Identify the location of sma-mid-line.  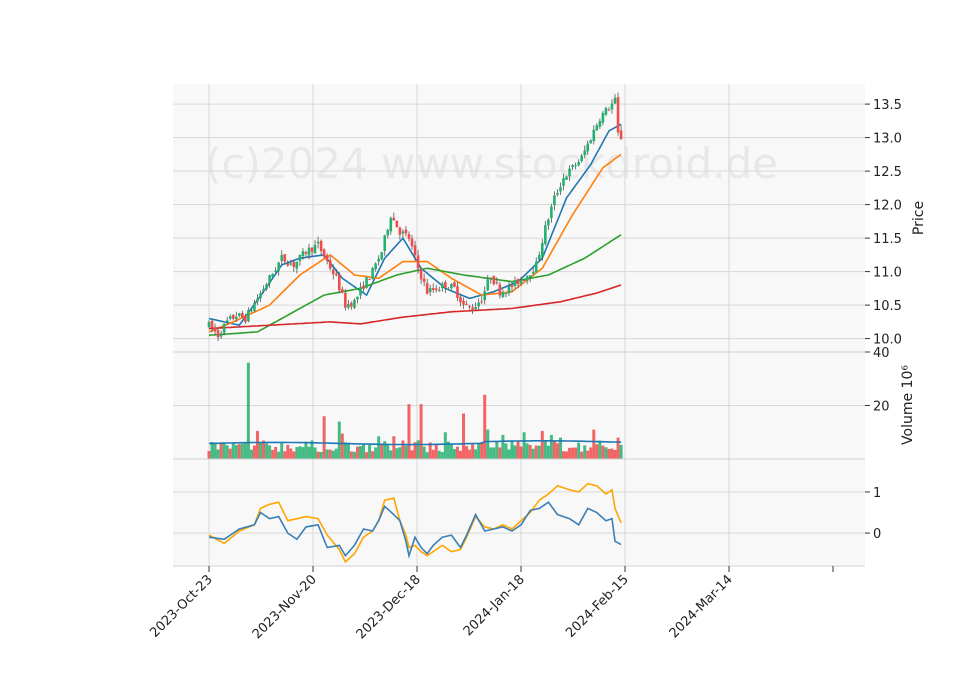
(415, 243).